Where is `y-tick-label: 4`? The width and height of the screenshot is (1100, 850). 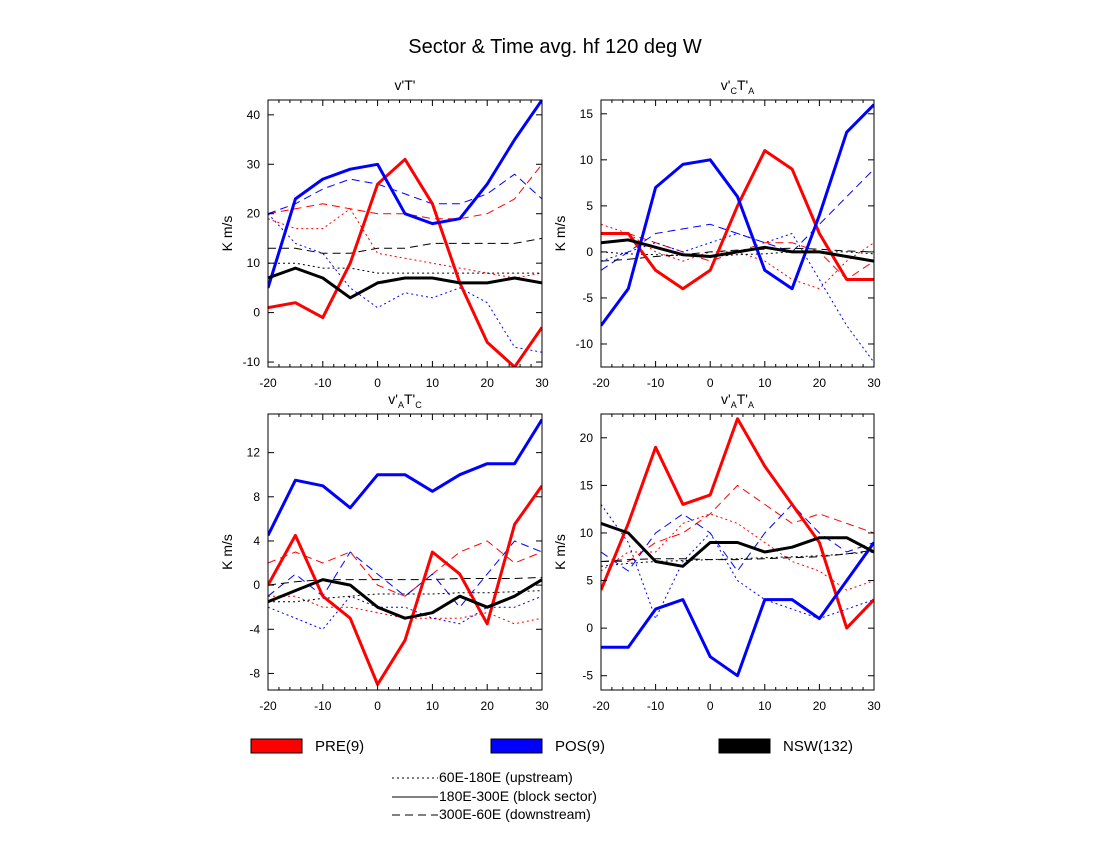
y-tick-label: 4 is located at coordinates (256, 541).